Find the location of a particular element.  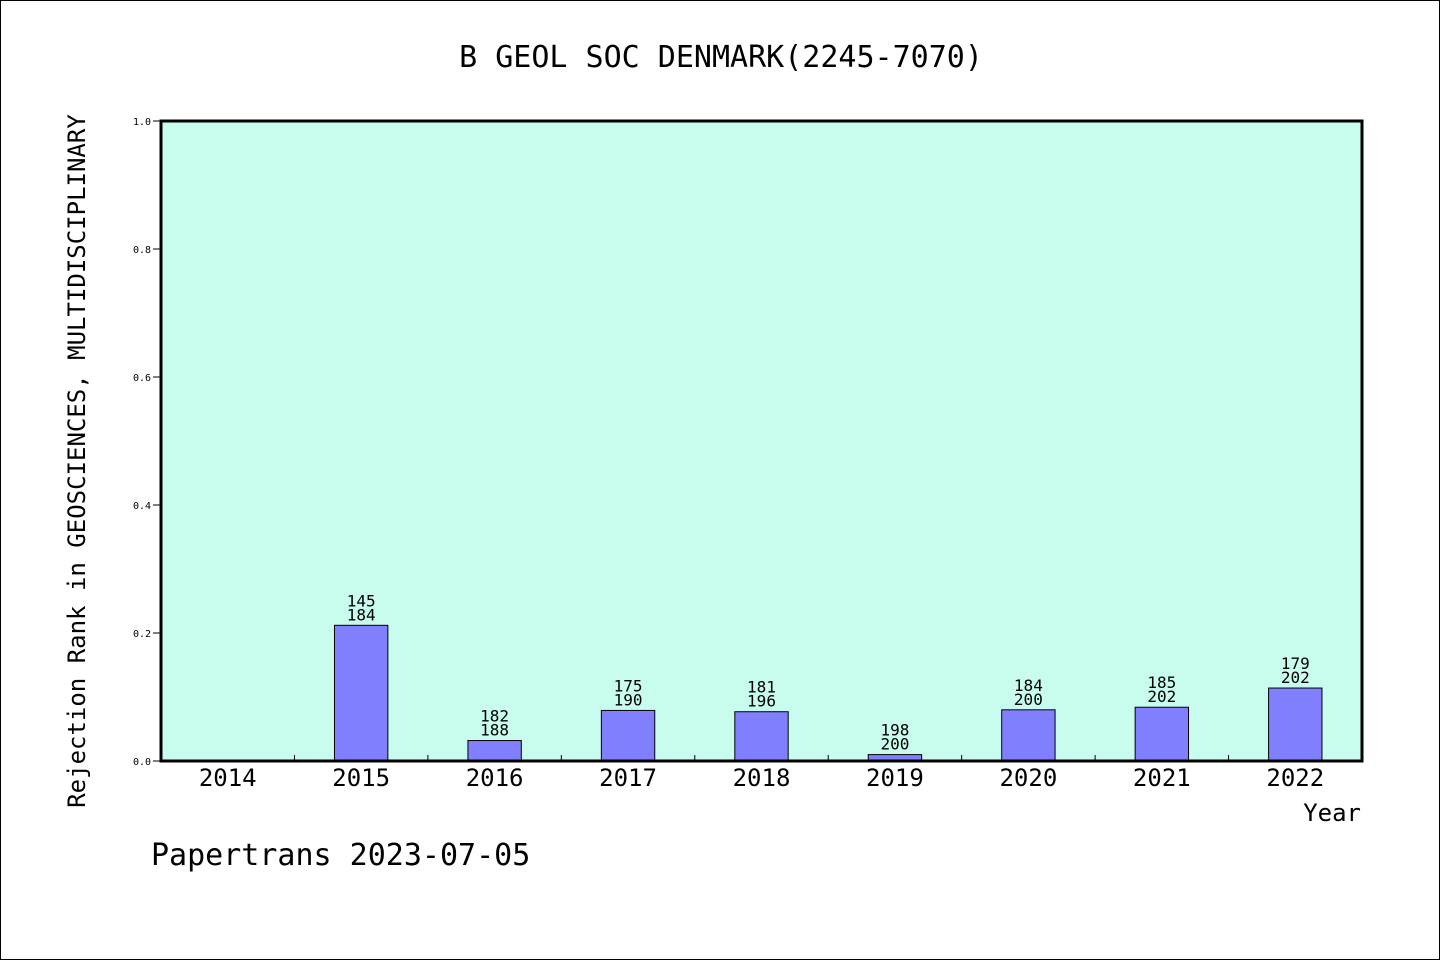

x-tick-label: 2019 is located at coordinates (895, 778).